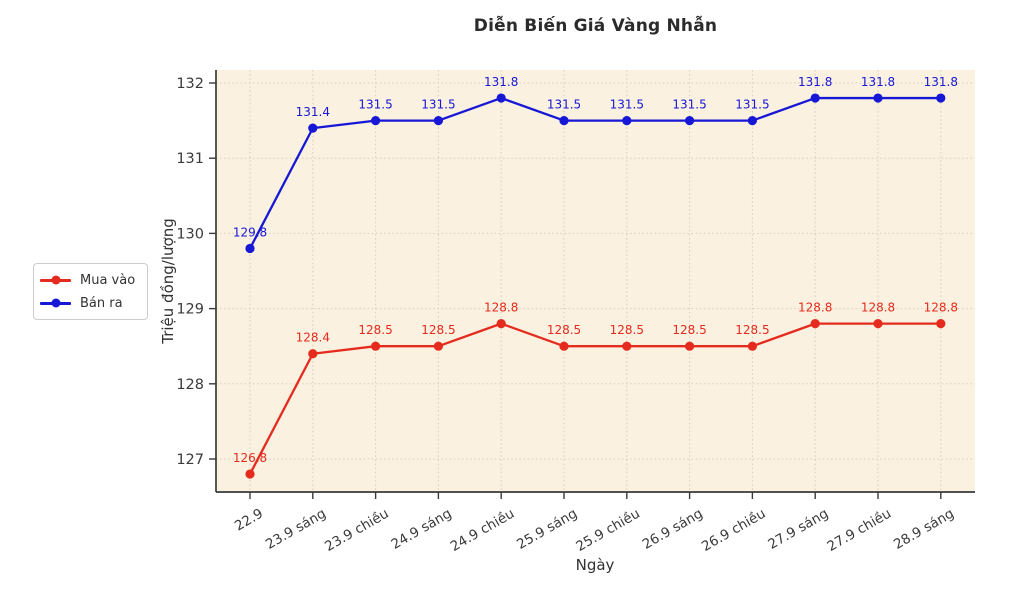 This screenshot has height=600, width=1036. I want to click on x-tick-label: 24.9 sáng, so click(422, 529).